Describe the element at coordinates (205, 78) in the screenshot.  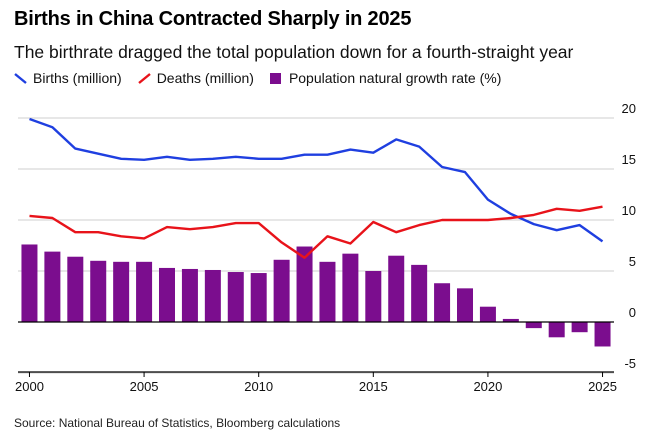
I see `legend-label-deaths: Deaths (million)` at that location.